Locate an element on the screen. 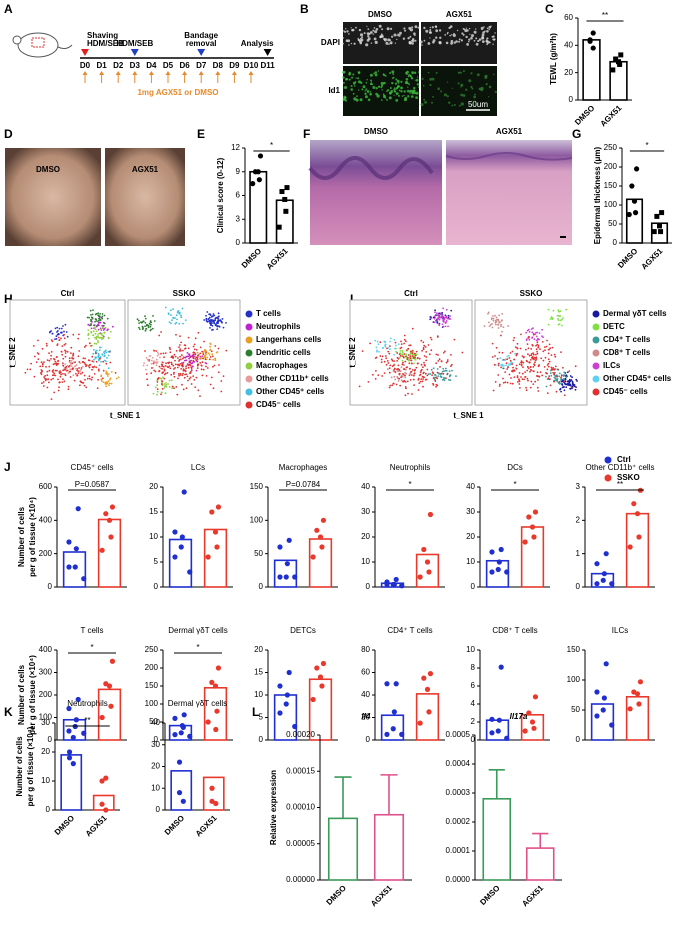 Image resolution: width=685 pixels, height=935 pixels. day-label: D7 is located at coordinates (201, 65).